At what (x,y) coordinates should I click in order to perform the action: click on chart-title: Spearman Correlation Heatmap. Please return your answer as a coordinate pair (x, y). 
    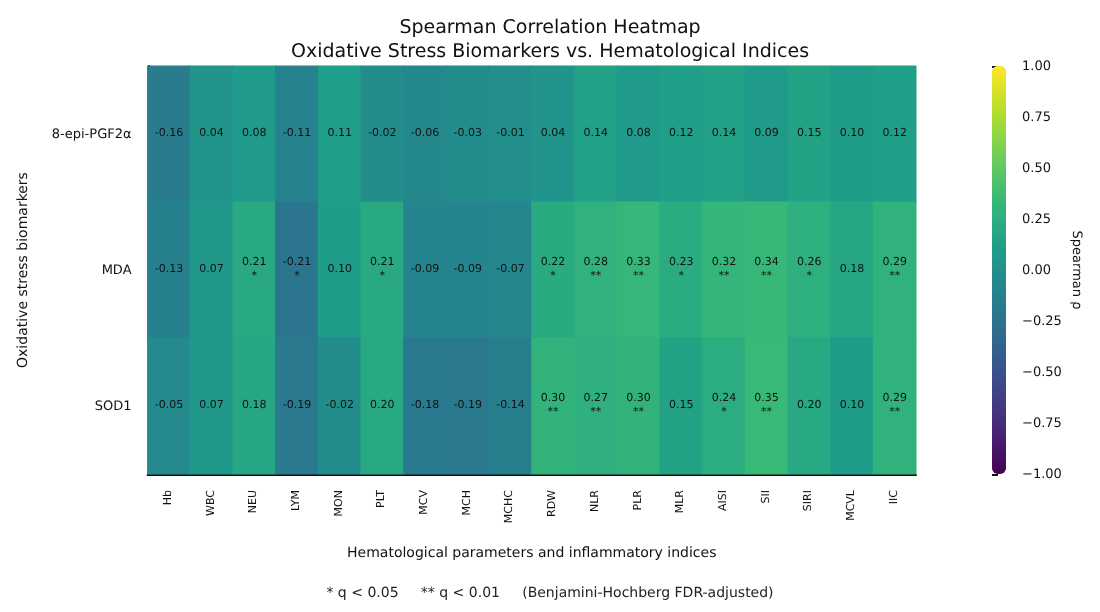
    Looking at the image, I should click on (550, 28).